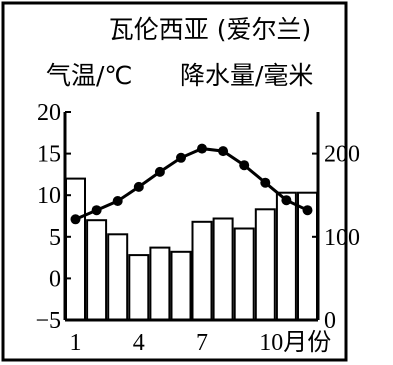 The width and height of the screenshot is (393, 365). I want to click on x-axis-tick-label: 1, so click(76, 343).